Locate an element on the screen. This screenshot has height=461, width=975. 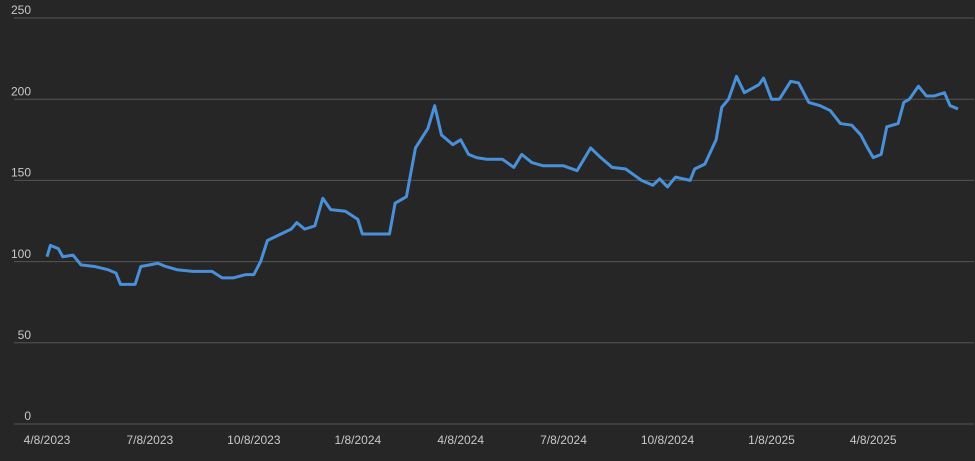
x-tick-label: 10/8/2024 is located at coordinates (668, 440).